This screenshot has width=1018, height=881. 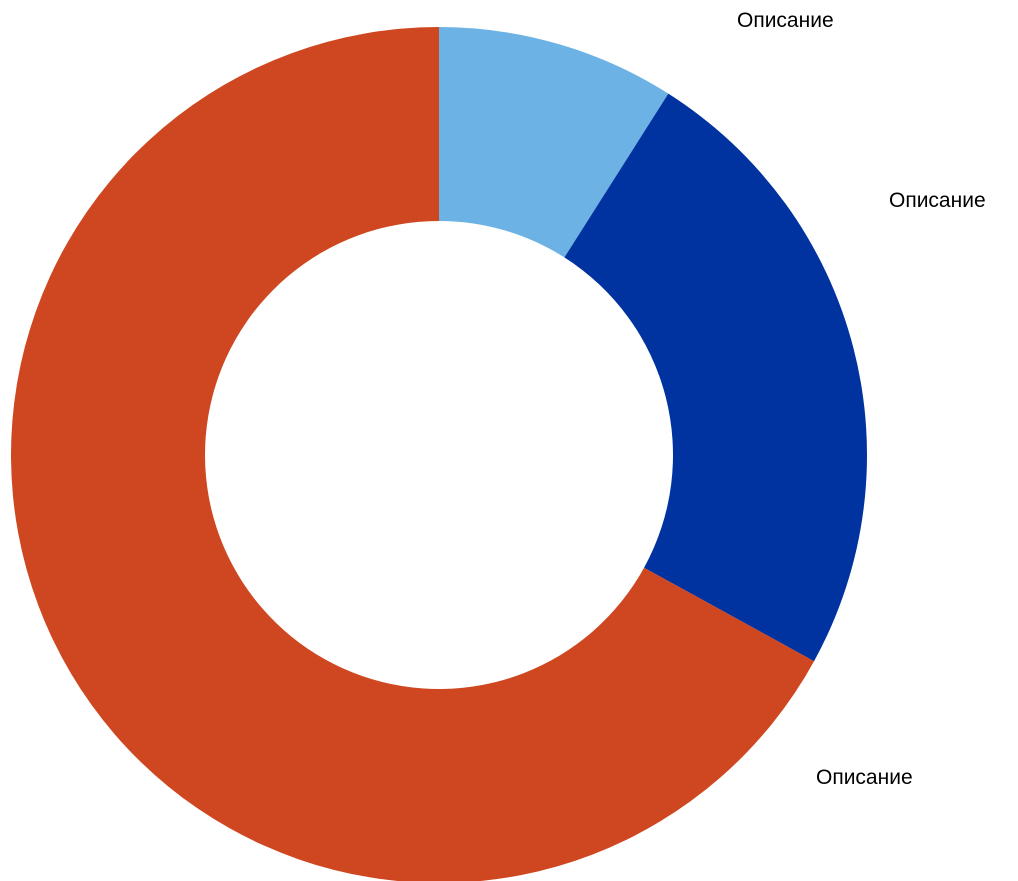 I want to click on slice-label-1: Описание, so click(x=785, y=20).